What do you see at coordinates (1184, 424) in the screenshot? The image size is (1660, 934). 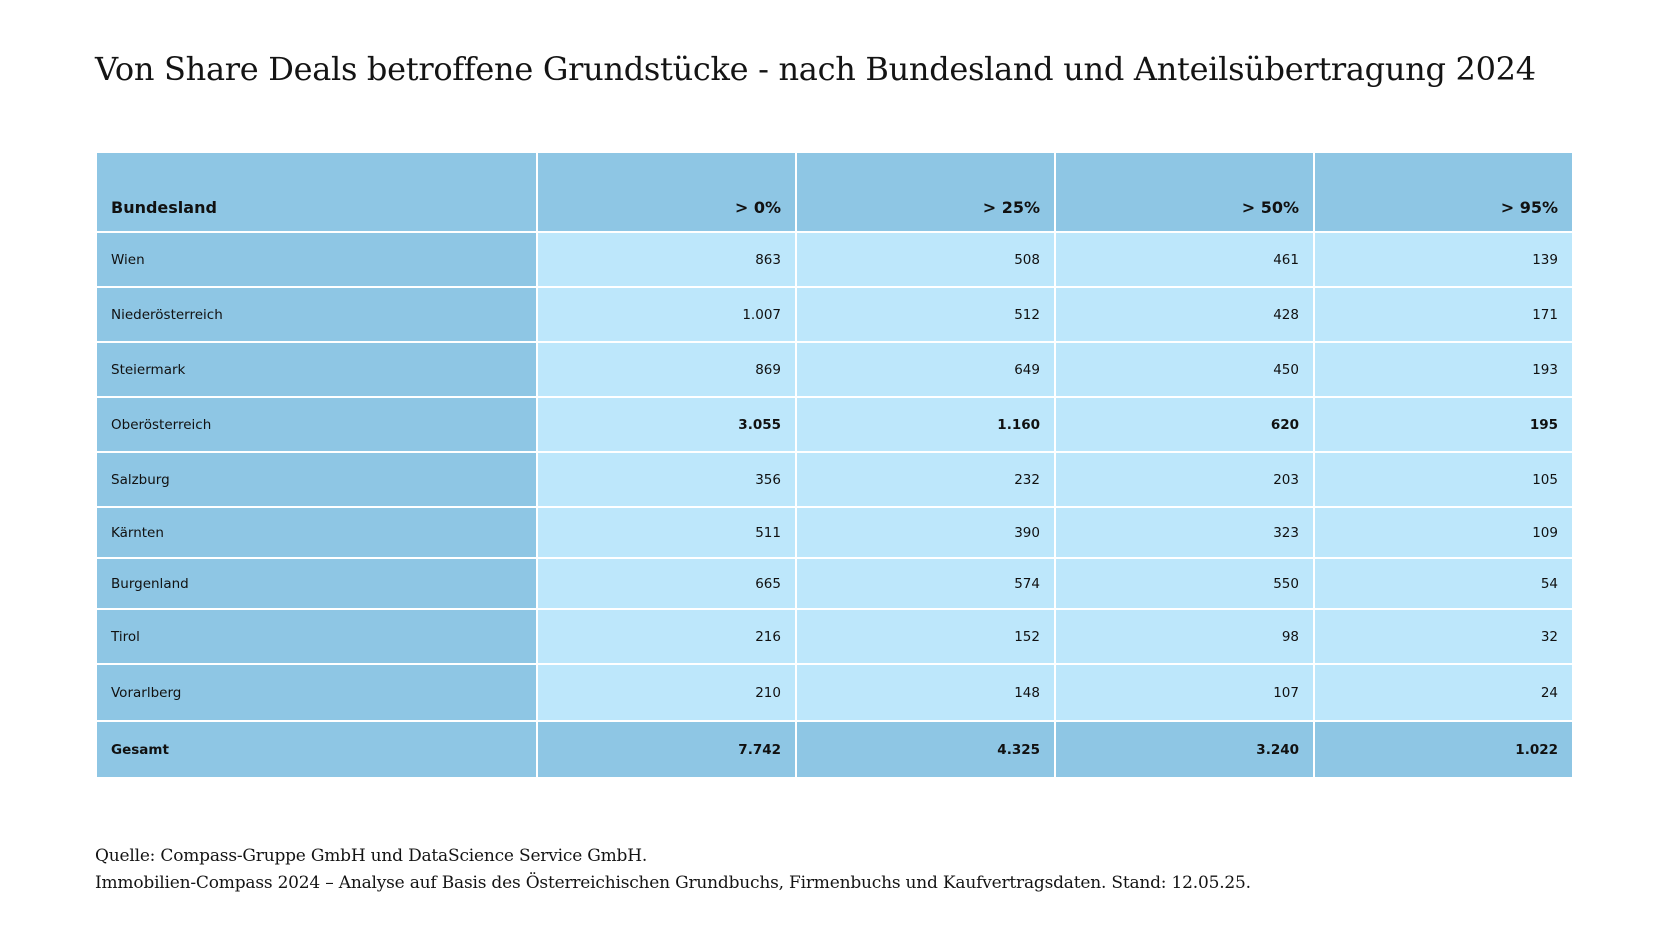 I see `table-cell: 620` at bounding box center [1184, 424].